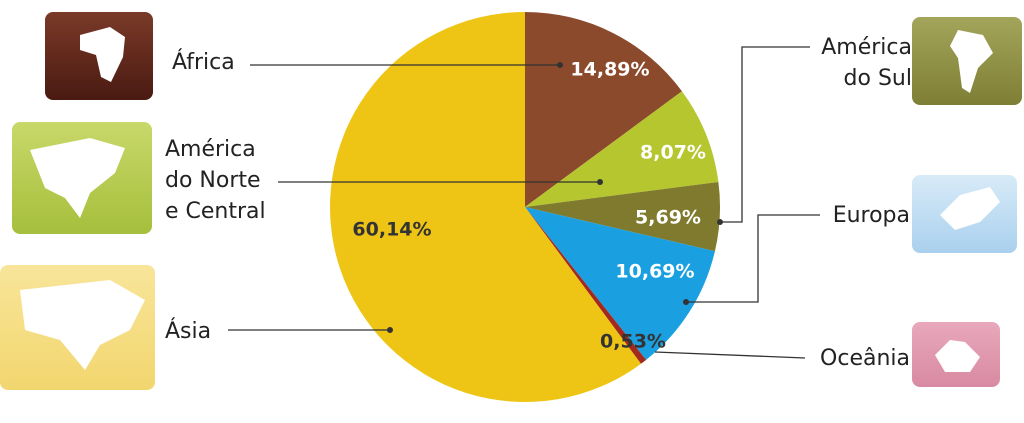  I want to click on value-label: 5,69%, so click(668, 218).